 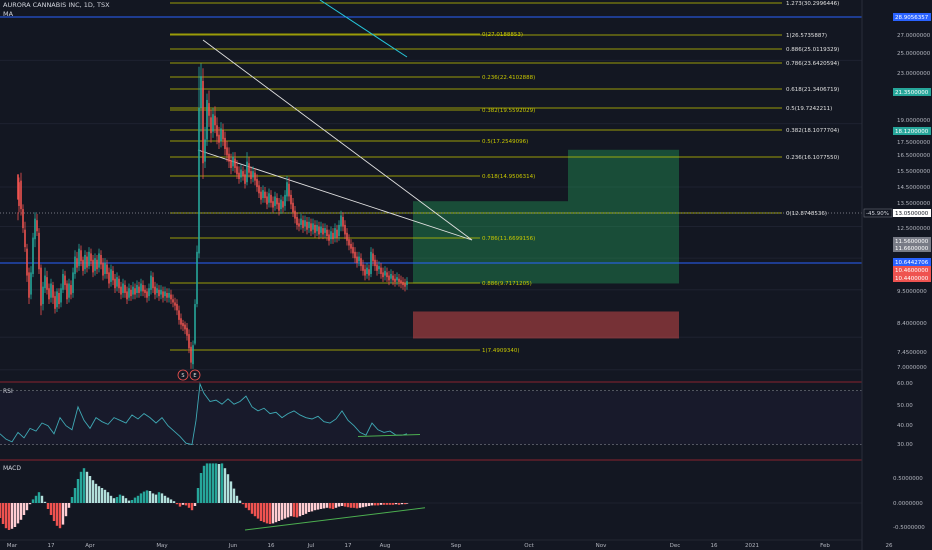 What do you see at coordinates (912, 214) in the screenshot?
I see `price-badge-text: 13.0500000` at bounding box center [912, 214].